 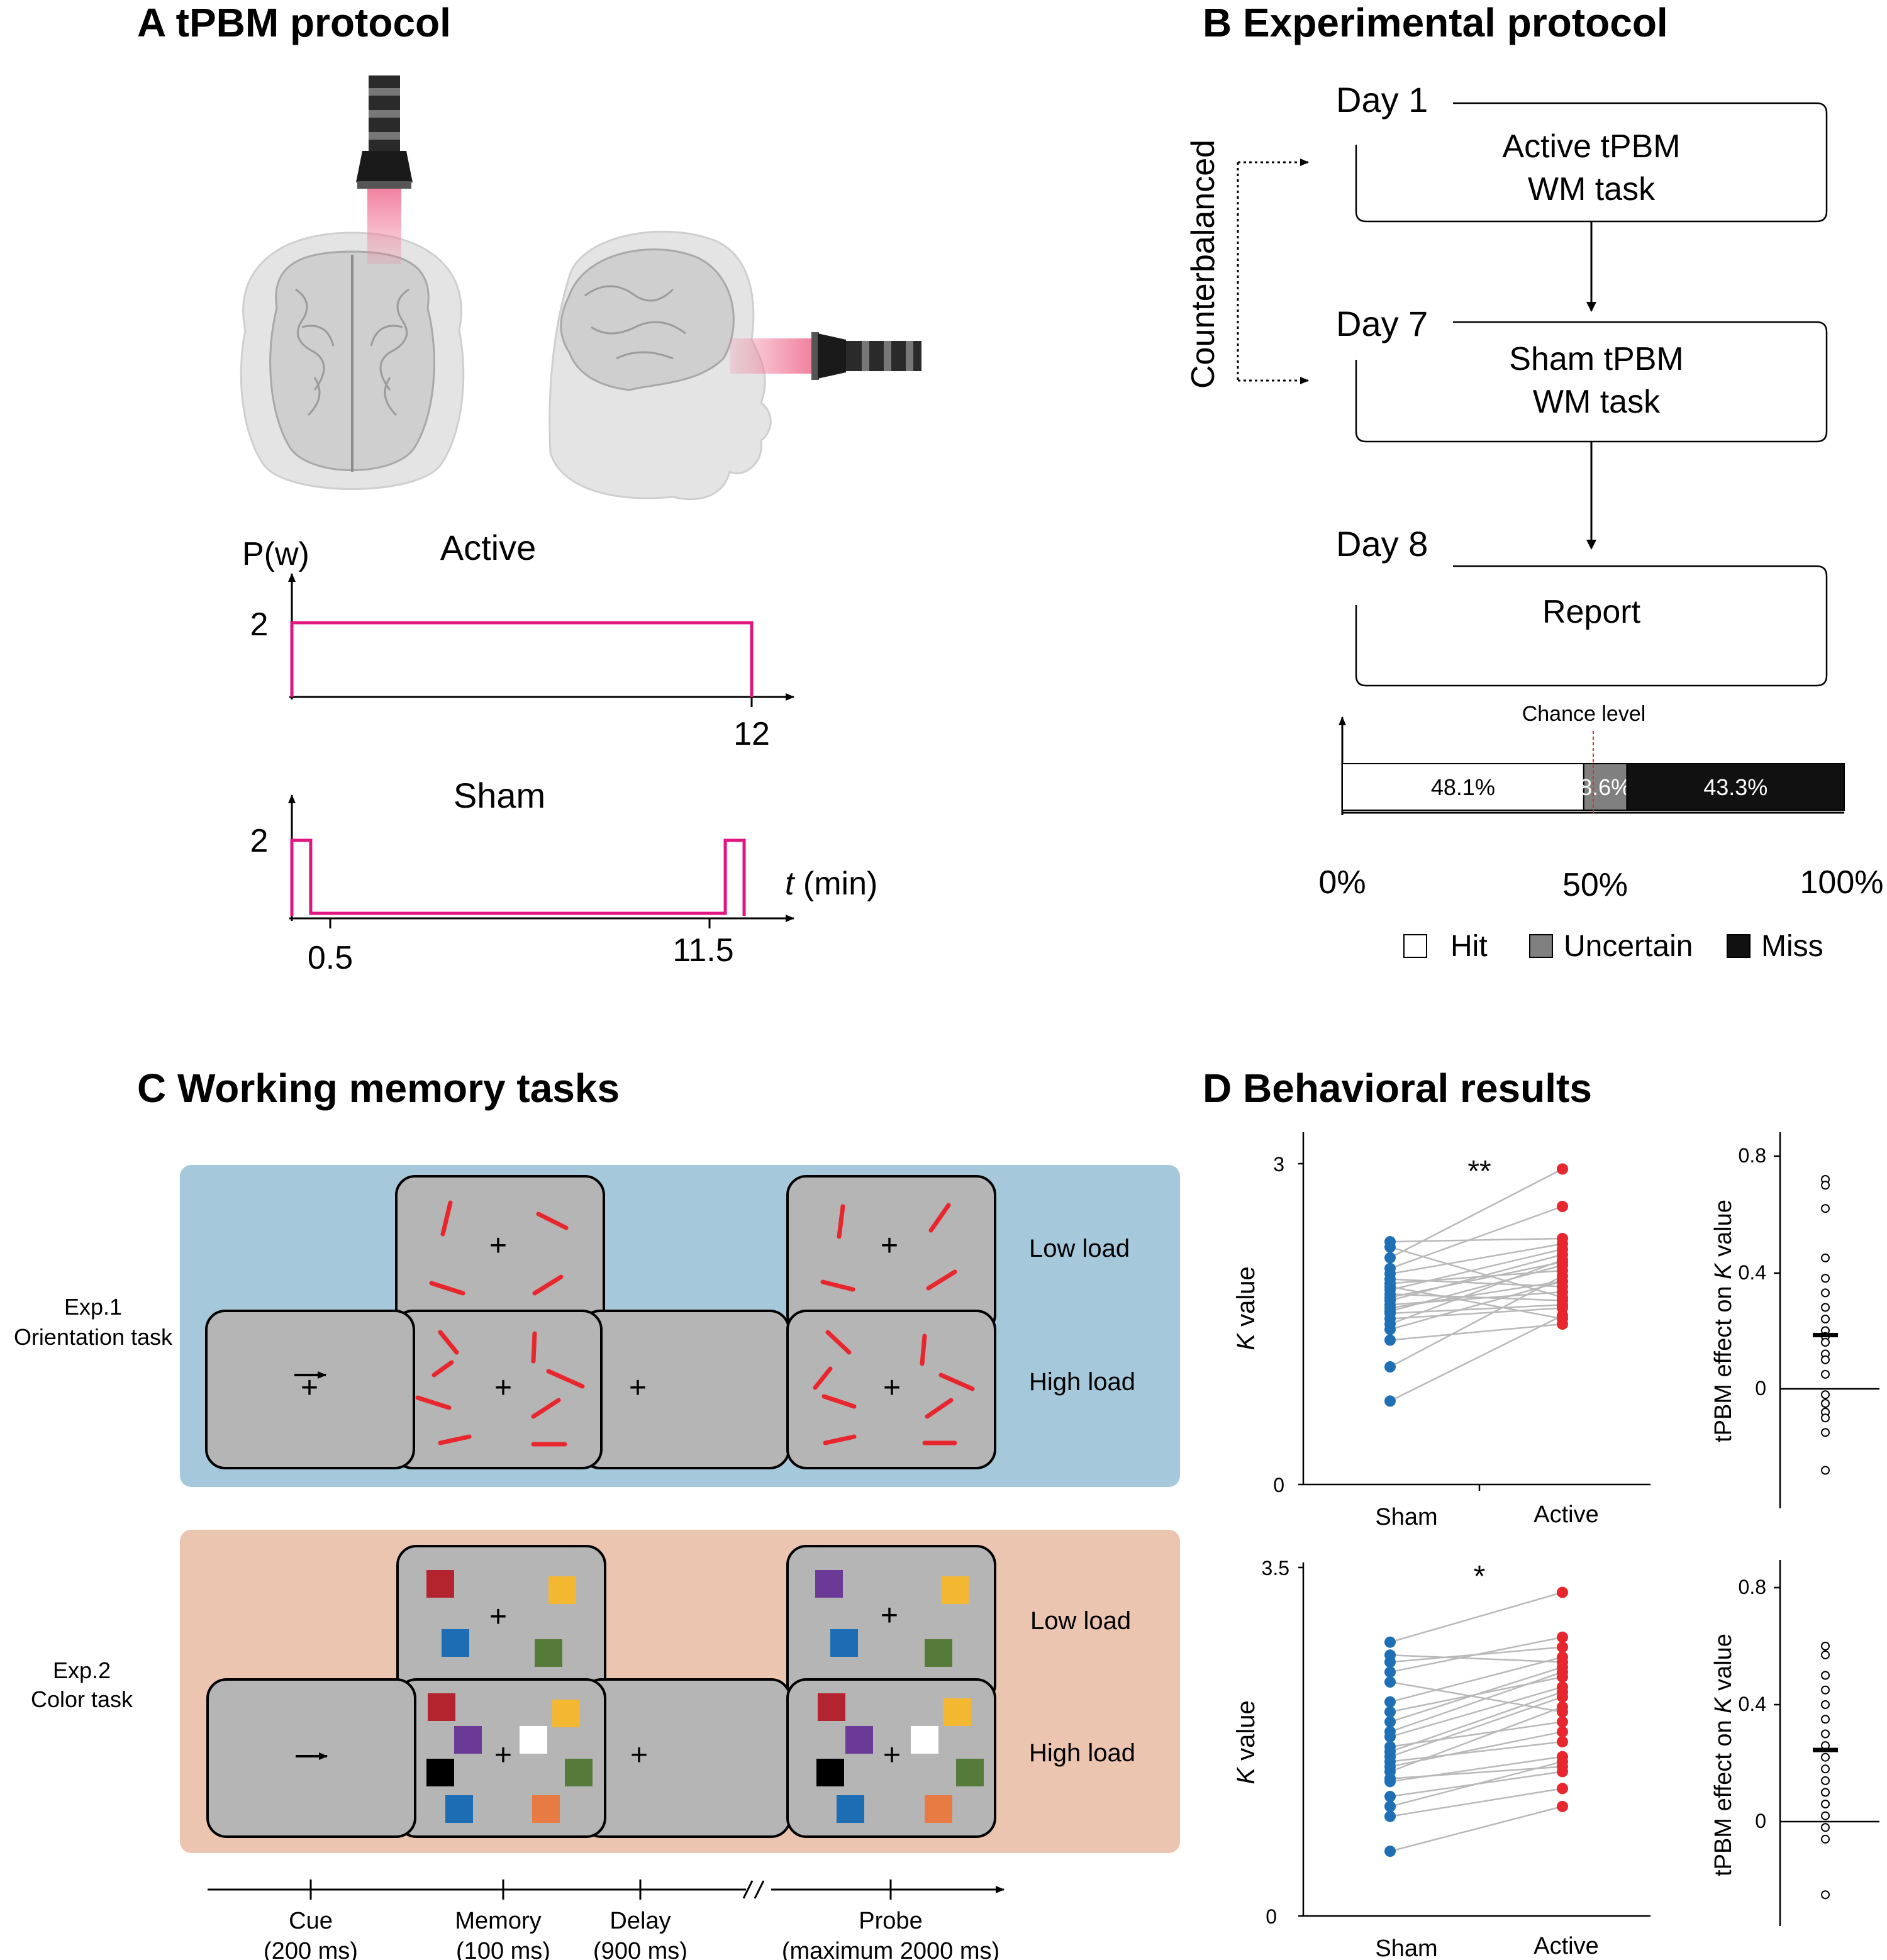 I want to click on d-top-effect-tick-0: 0, so click(x=1760, y=1388).